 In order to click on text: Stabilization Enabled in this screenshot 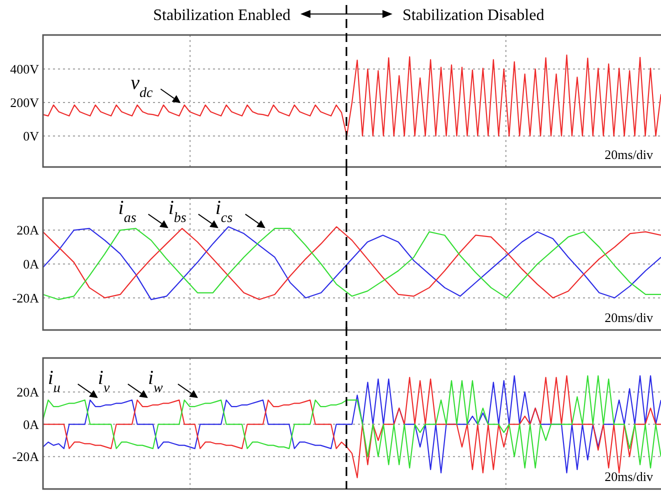, I will do `click(221, 15)`.